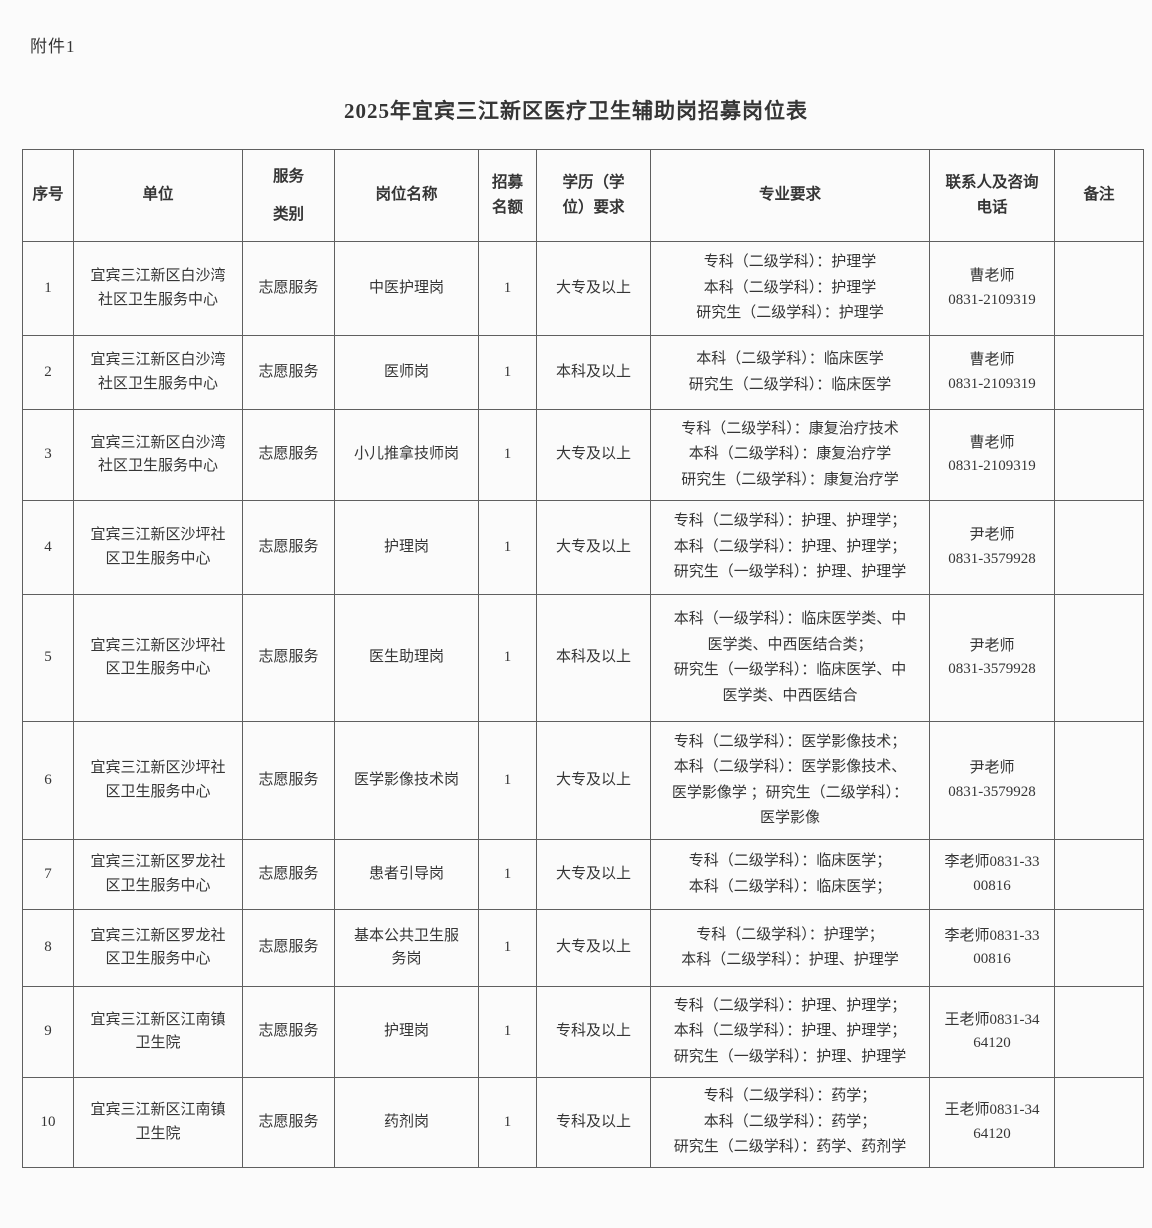 This screenshot has width=1152, height=1228. Describe the element at coordinates (406, 948) in the screenshot. I see `cell-position: 基本公共卫生服 务岗` at that location.